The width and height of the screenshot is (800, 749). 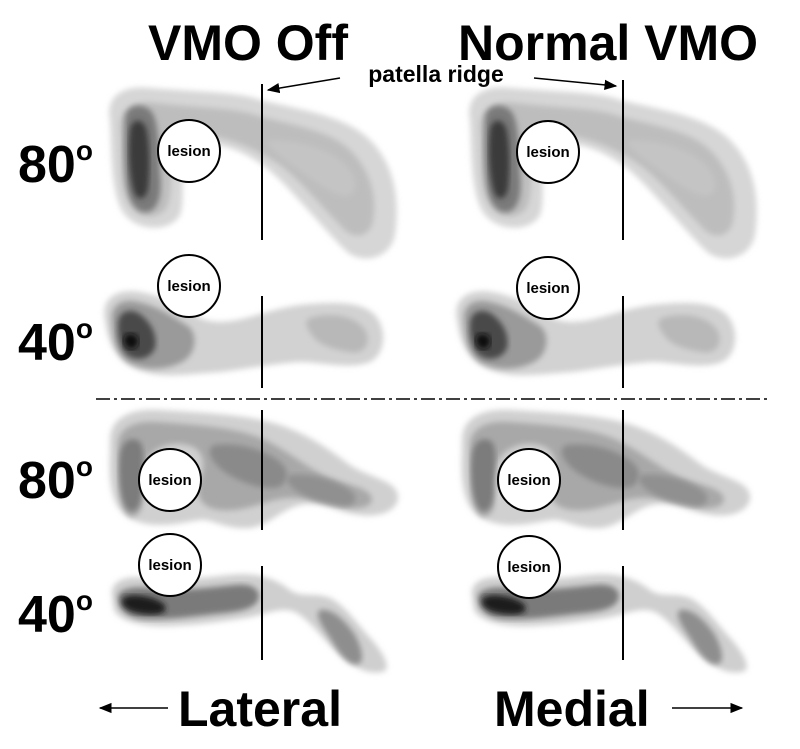 I want to click on row-label-2: 40o, so click(x=55, y=342).